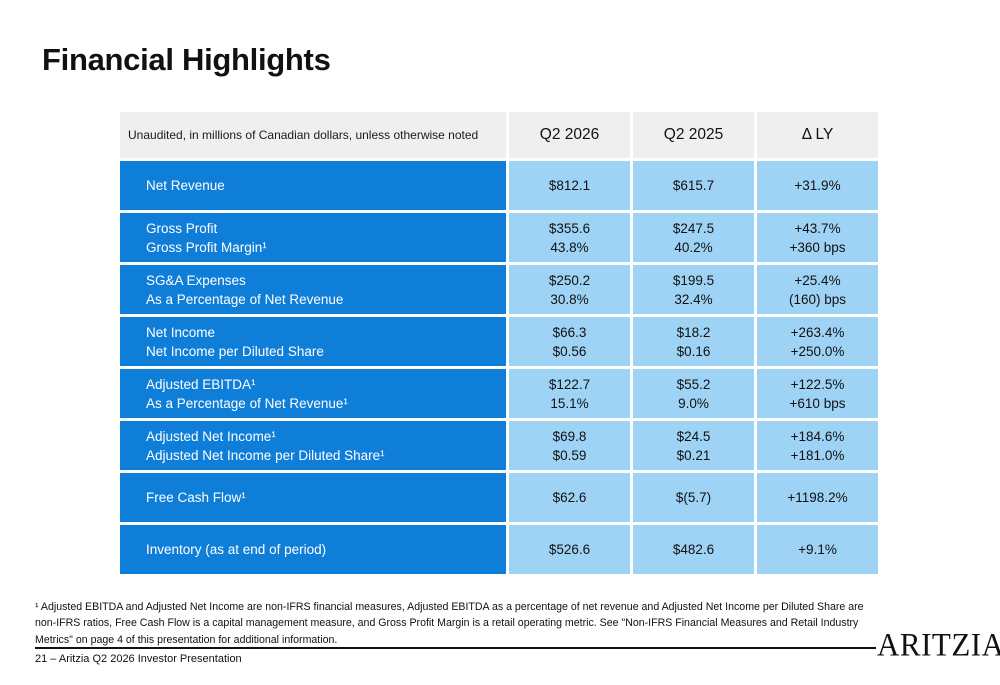  I want to click on cell-value: $250.2, so click(569, 280).